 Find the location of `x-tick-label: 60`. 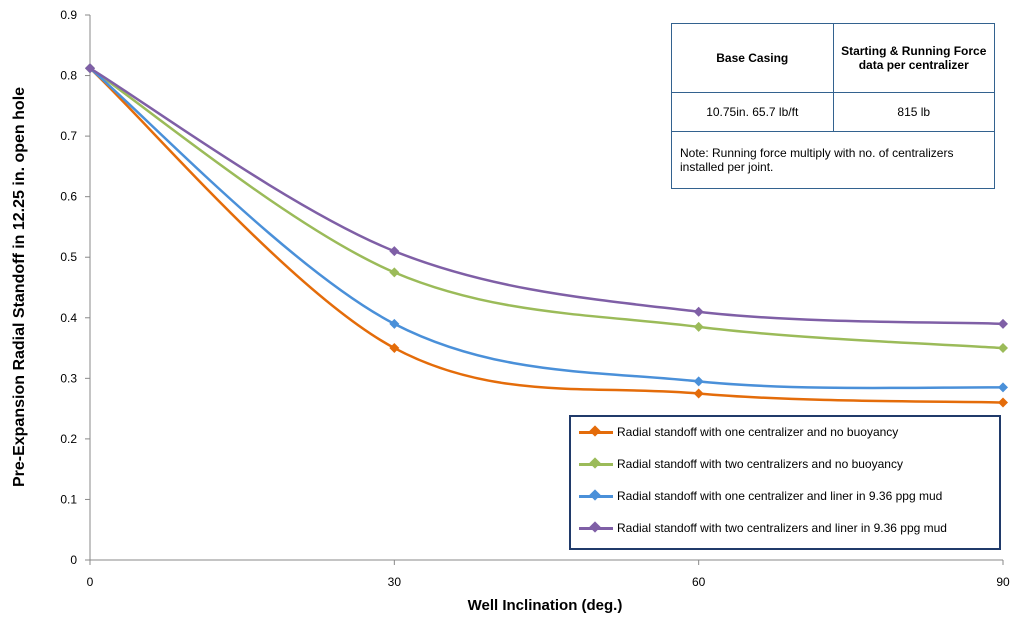

x-tick-label: 60 is located at coordinates (699, 582).